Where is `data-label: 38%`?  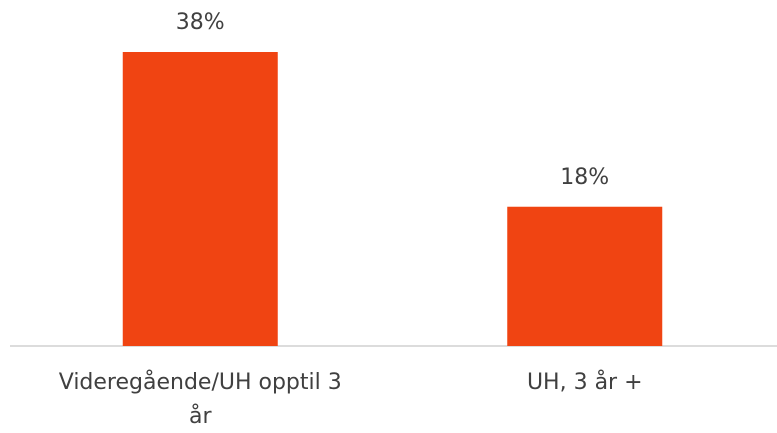 data-label: 38% is located at coordinates (200, 22).